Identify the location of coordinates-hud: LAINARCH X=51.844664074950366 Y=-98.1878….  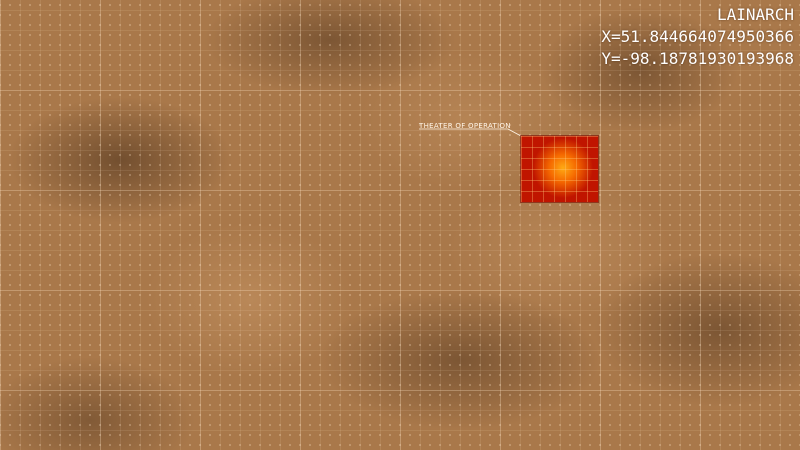
(697, 37).